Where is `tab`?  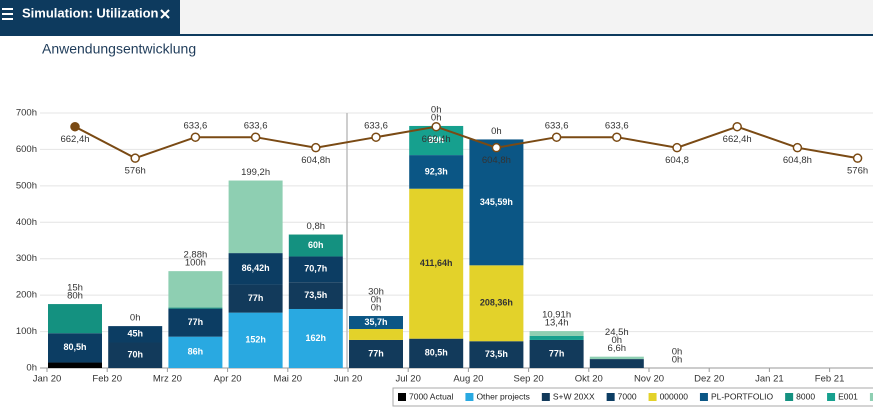
tab is located at coordinates (90, 17).